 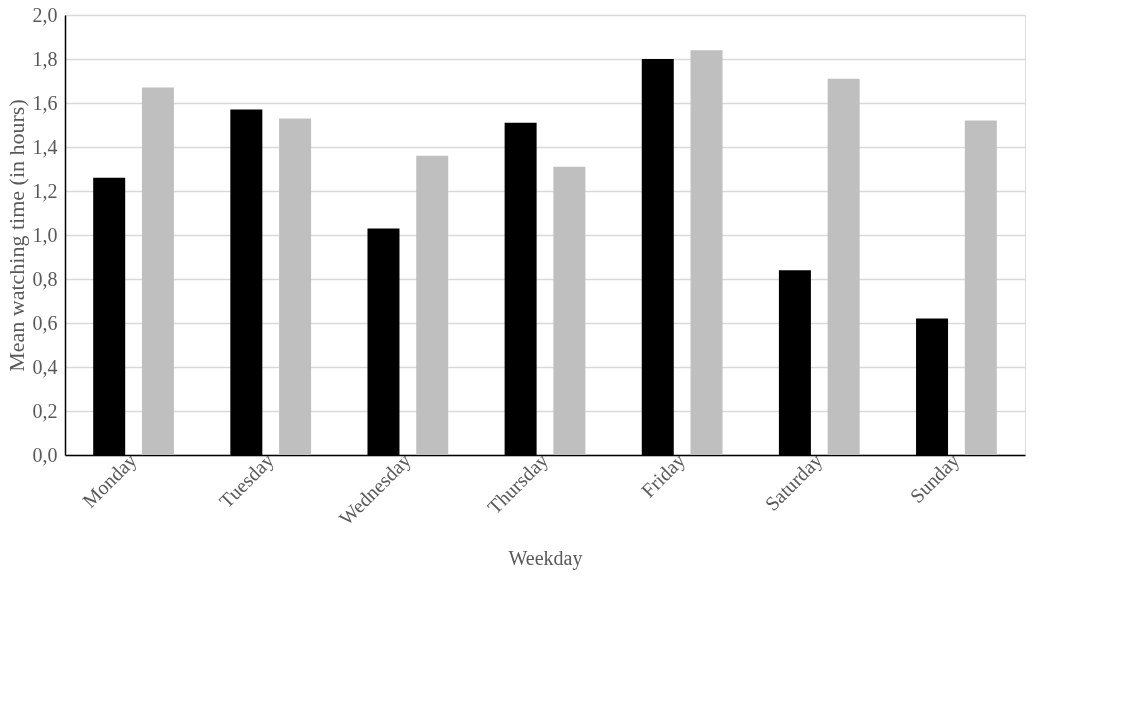 I want to click on y-axis-title: Mean watching time (in hours), so click(x=16, y=235).